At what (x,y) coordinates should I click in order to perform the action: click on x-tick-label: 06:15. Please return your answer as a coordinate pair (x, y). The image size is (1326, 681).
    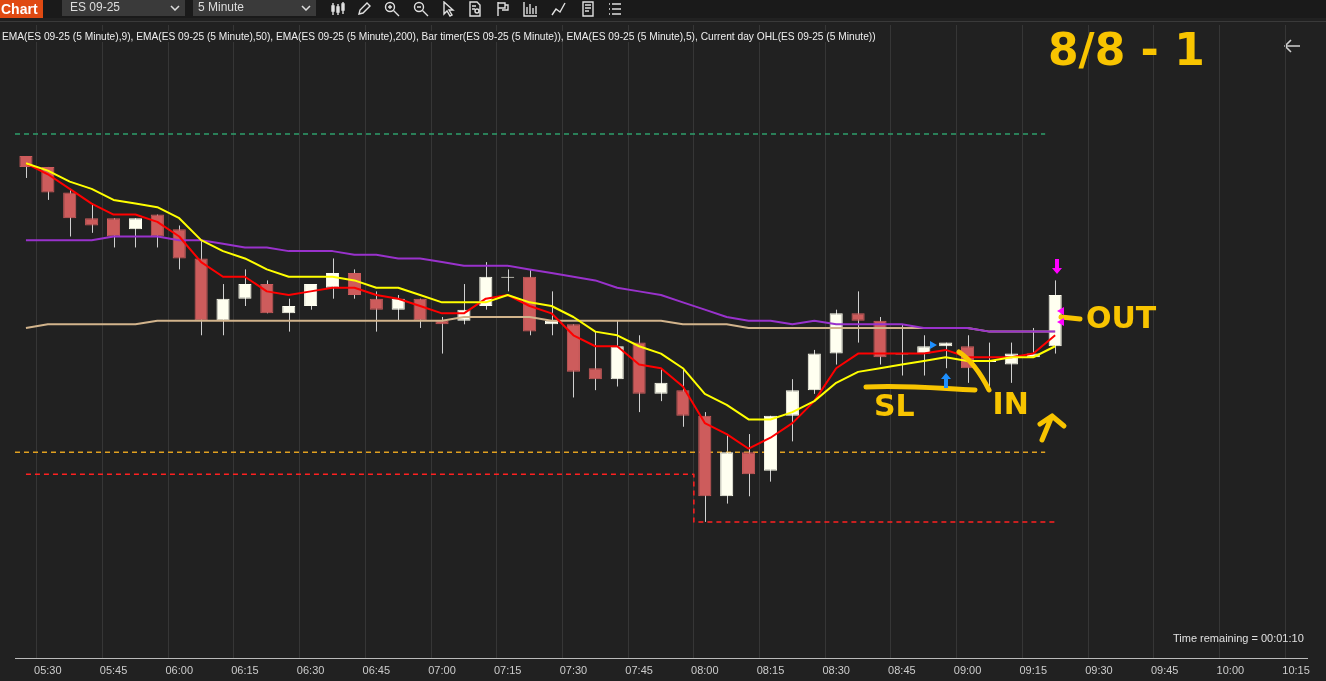
    Looking at the image, I should click on (245, 669).